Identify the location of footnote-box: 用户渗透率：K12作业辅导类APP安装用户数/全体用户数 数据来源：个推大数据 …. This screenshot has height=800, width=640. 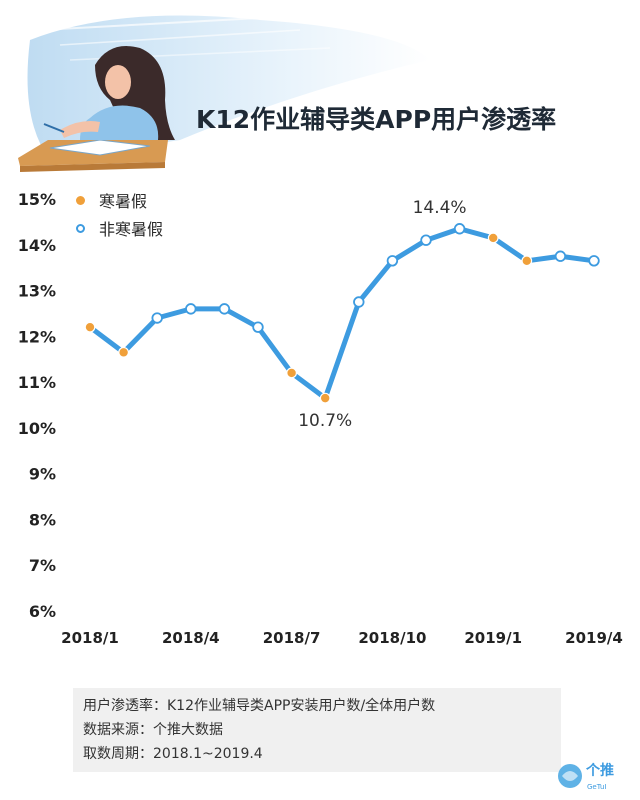
(317, 730).